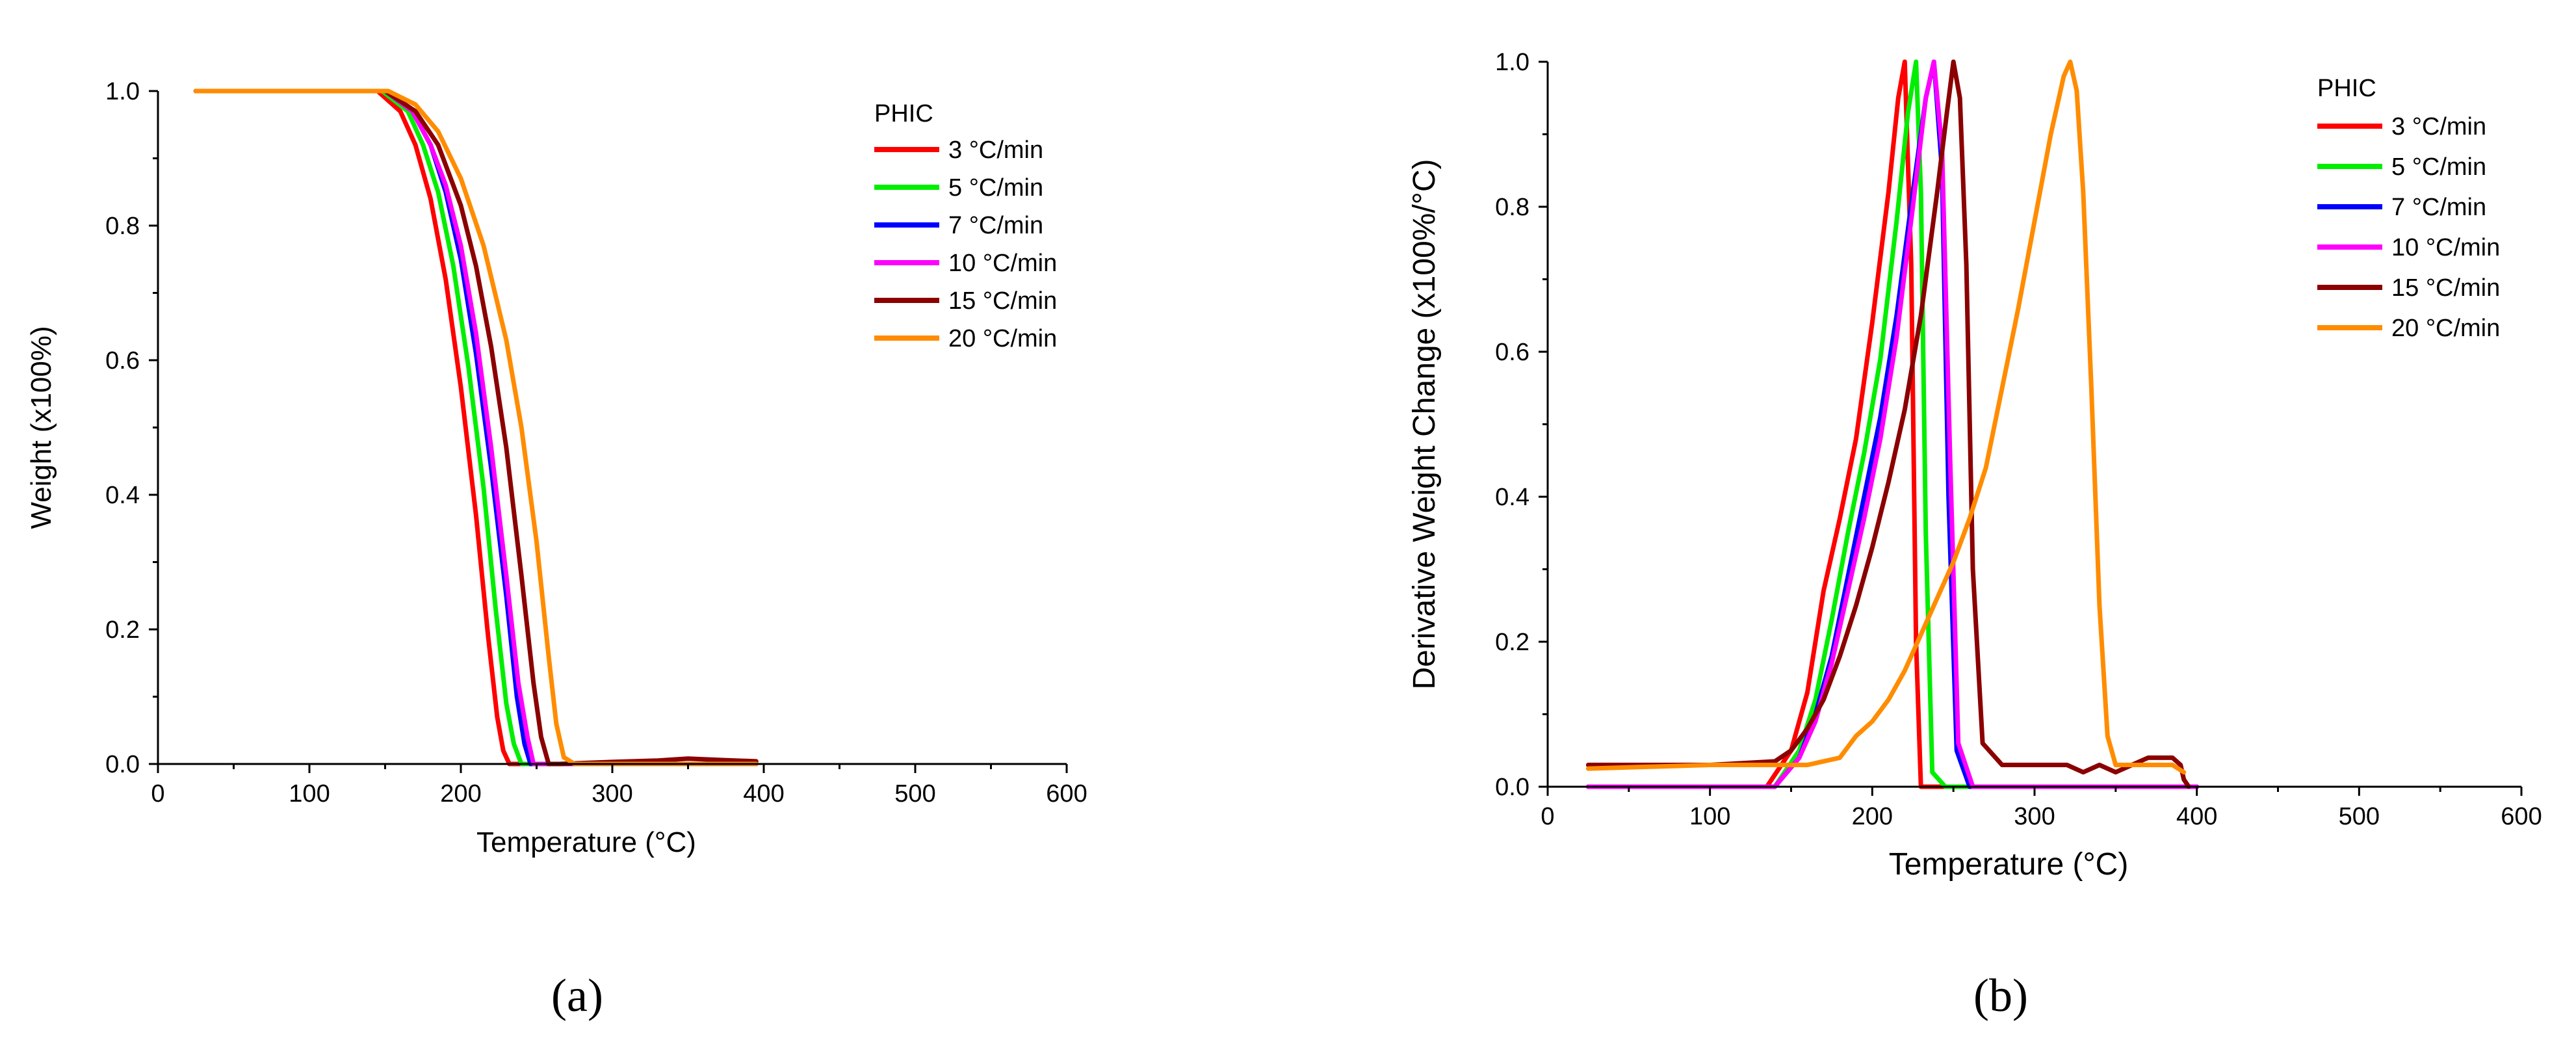  What do you see at coordinates (1512, 787) in the screenshot?
I see `panel-b-y-tick-label: 0.0` at bounding box center [1512, 787].